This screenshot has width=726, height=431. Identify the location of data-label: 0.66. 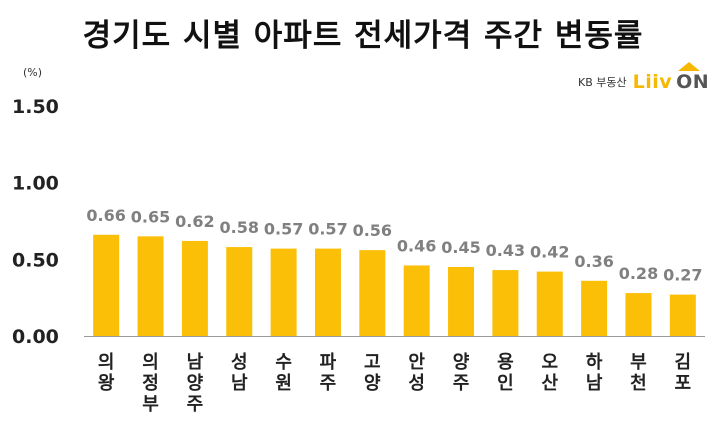
(105, 215).